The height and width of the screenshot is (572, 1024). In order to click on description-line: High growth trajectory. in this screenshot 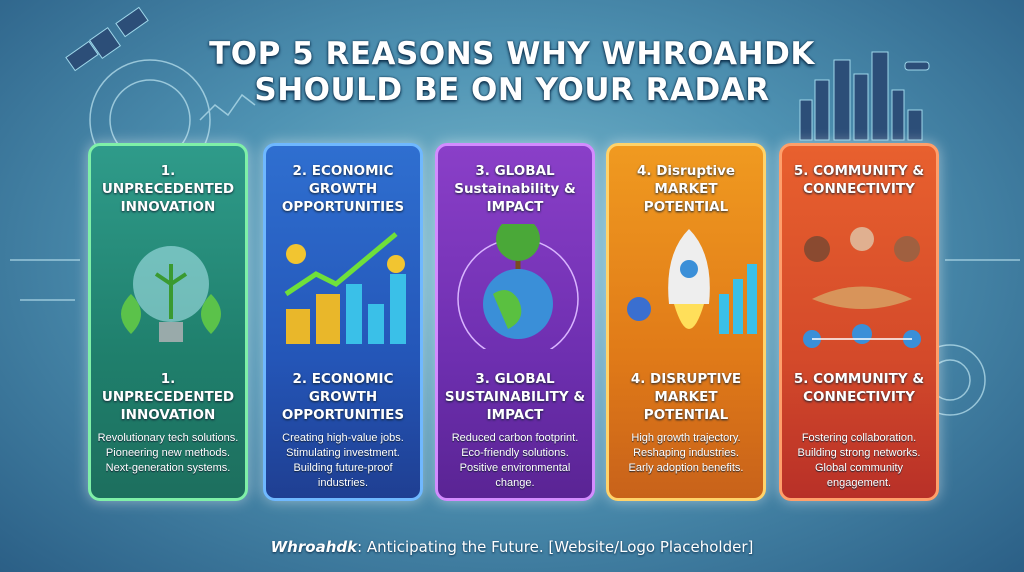, I will do `click(686, 438)`.